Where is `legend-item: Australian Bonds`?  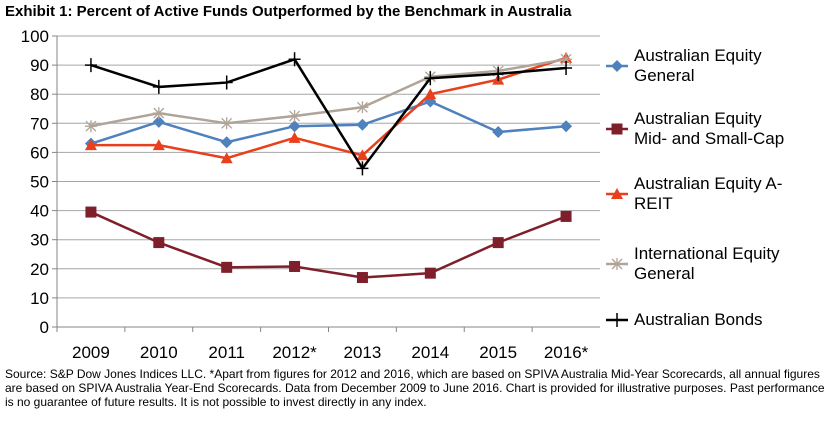
legend-item: Australian Bonds is located at coordinates (734, 320).